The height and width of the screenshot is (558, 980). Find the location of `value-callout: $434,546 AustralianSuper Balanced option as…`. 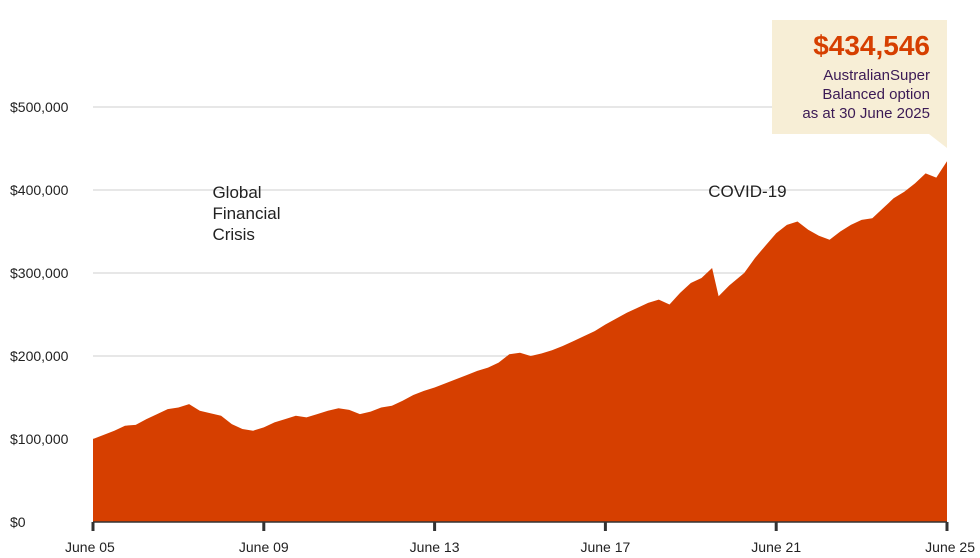

value-callout: $434,546 AustralianSuper Balanced option as… is located at coordinates (859, 84).